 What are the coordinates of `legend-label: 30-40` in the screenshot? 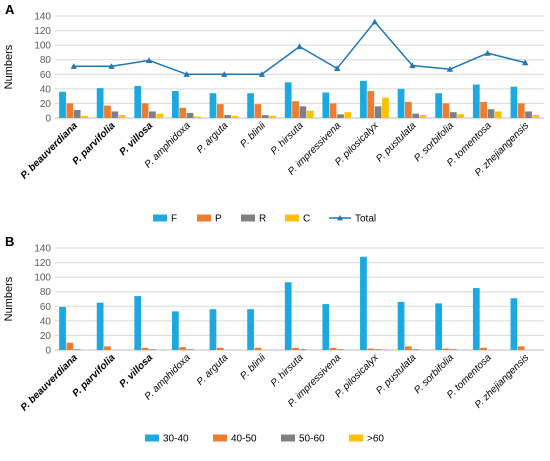 It's located at (176, 439).